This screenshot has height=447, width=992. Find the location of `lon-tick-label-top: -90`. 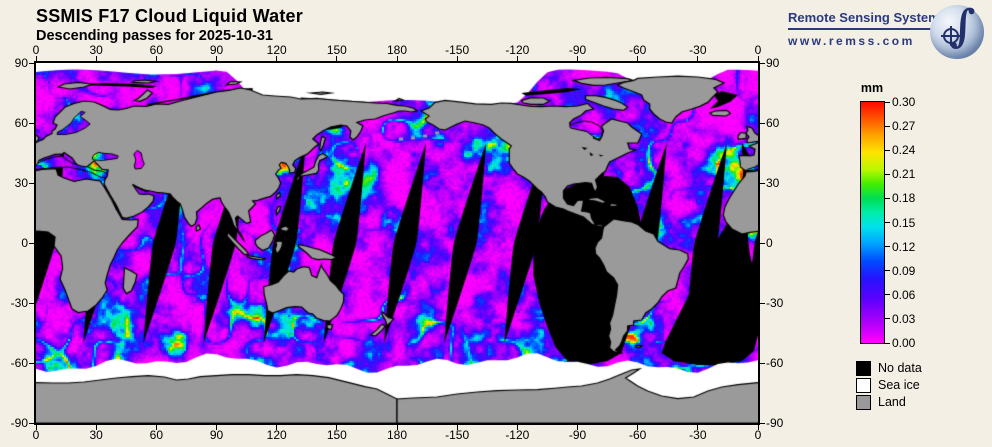

lon-tick-label-top: -90 is located at coordinates (577, 50).